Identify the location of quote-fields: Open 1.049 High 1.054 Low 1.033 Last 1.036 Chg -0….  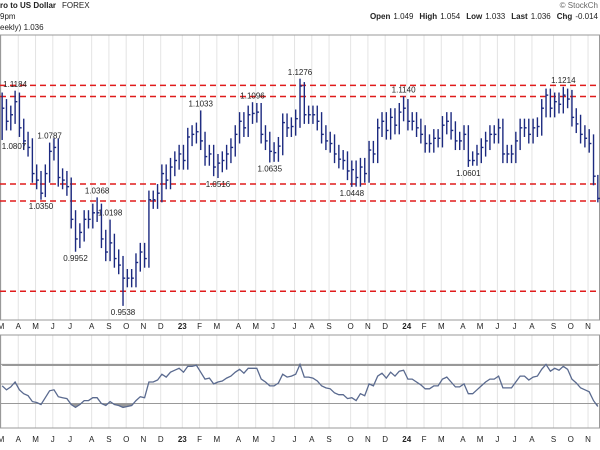
(484, 16).